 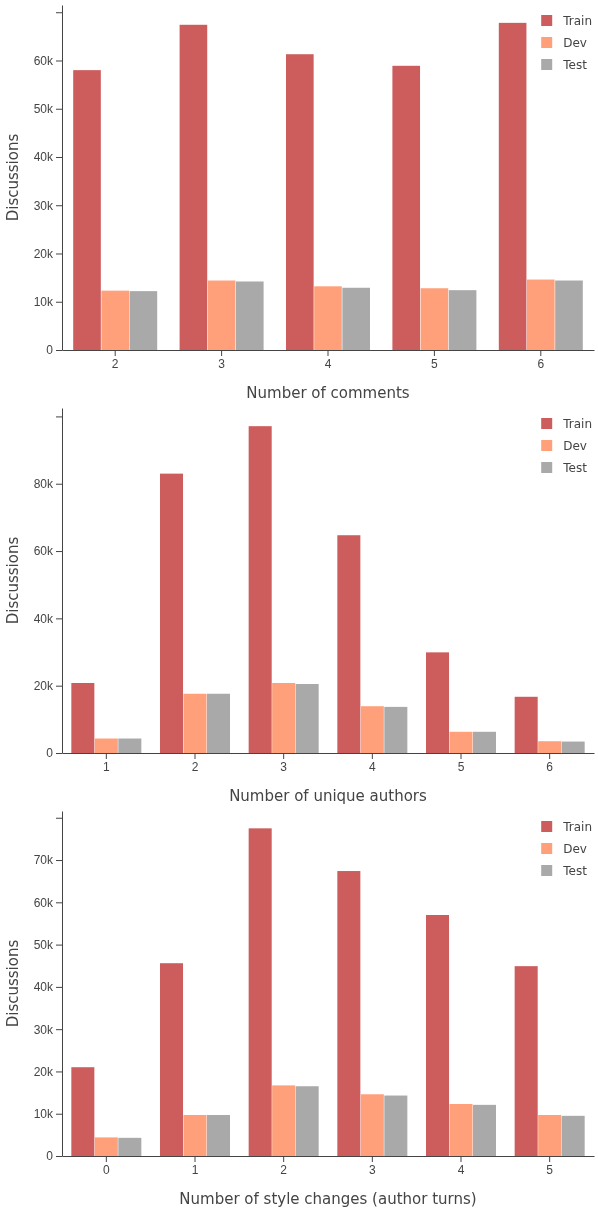 I want to click on x-tick-label: 0, so click(x=106, y=1169).